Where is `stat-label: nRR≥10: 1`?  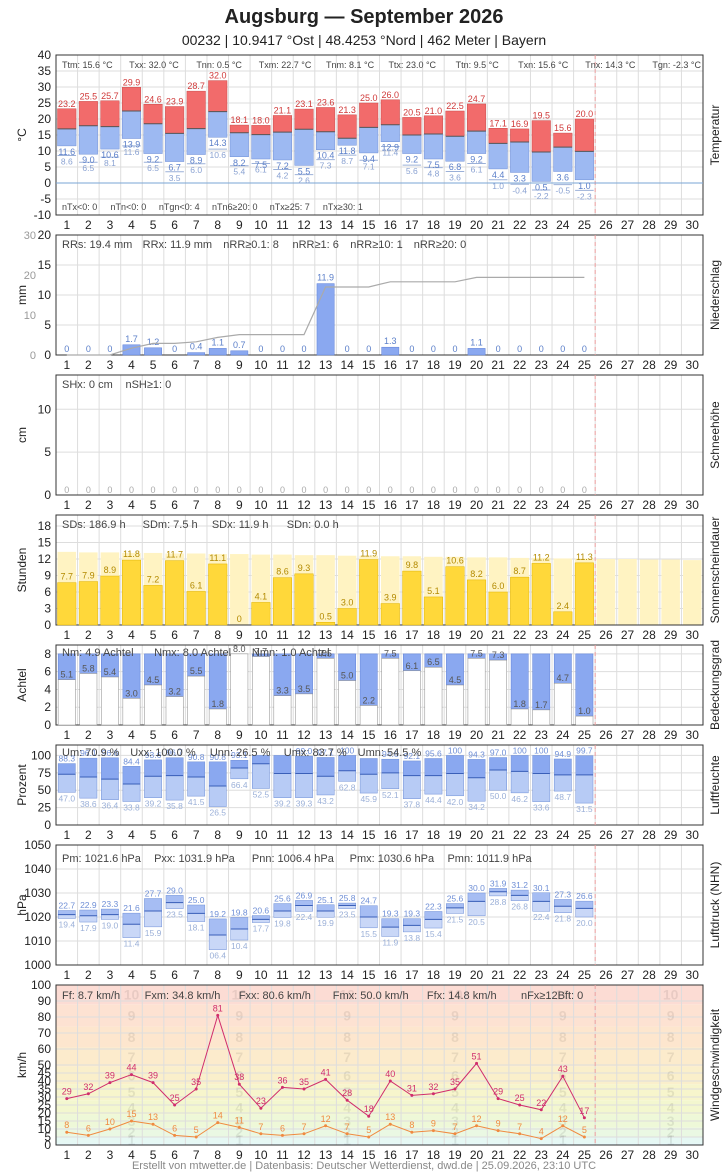 stat-label: nRR≥10: 1 is located at coordinates (376, 245).